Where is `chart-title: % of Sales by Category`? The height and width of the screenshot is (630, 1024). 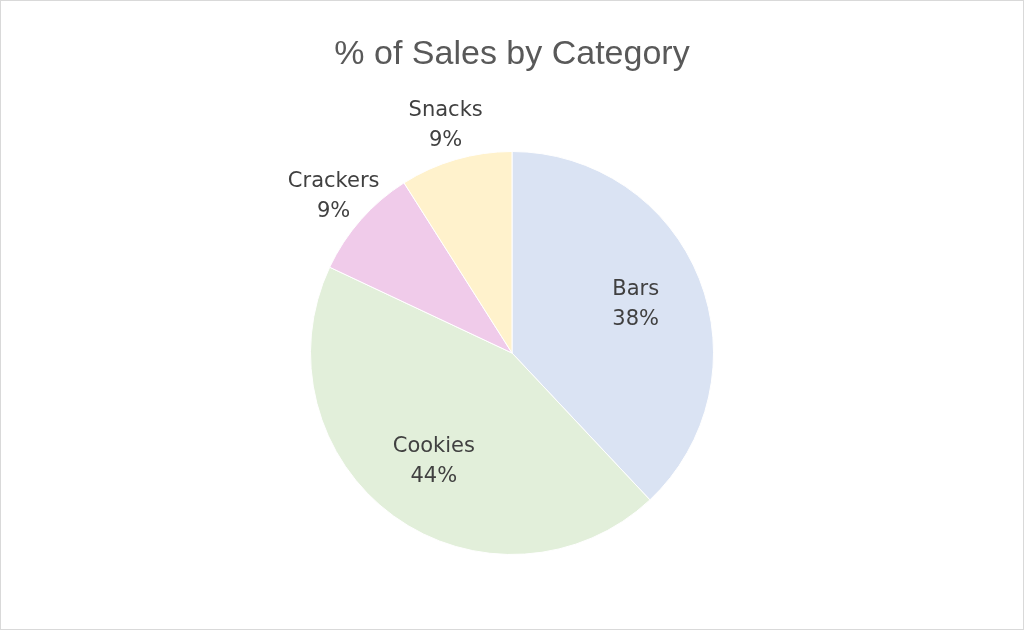
chart-title: % of Sales by Category is located at coordinates (512, 52).